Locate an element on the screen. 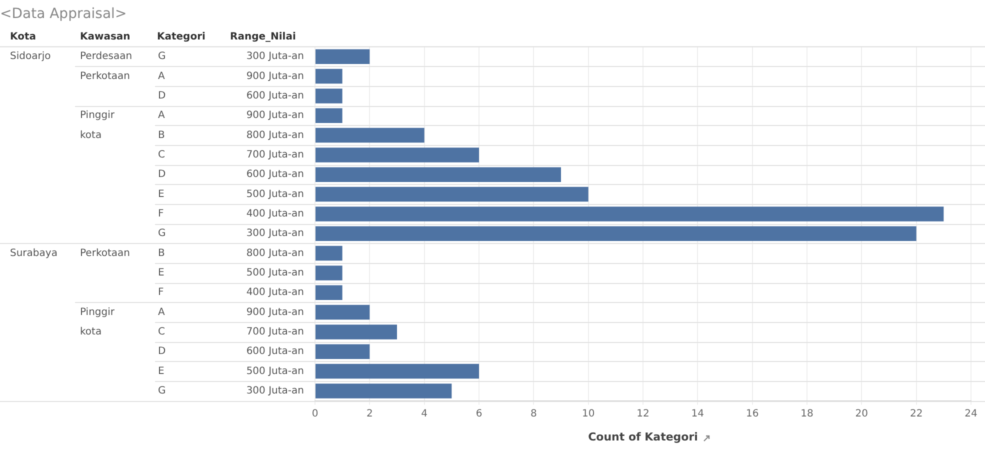 The image size is (985, 452). y-axis-title: Range_Nilai is located at coordinates (263, 37).